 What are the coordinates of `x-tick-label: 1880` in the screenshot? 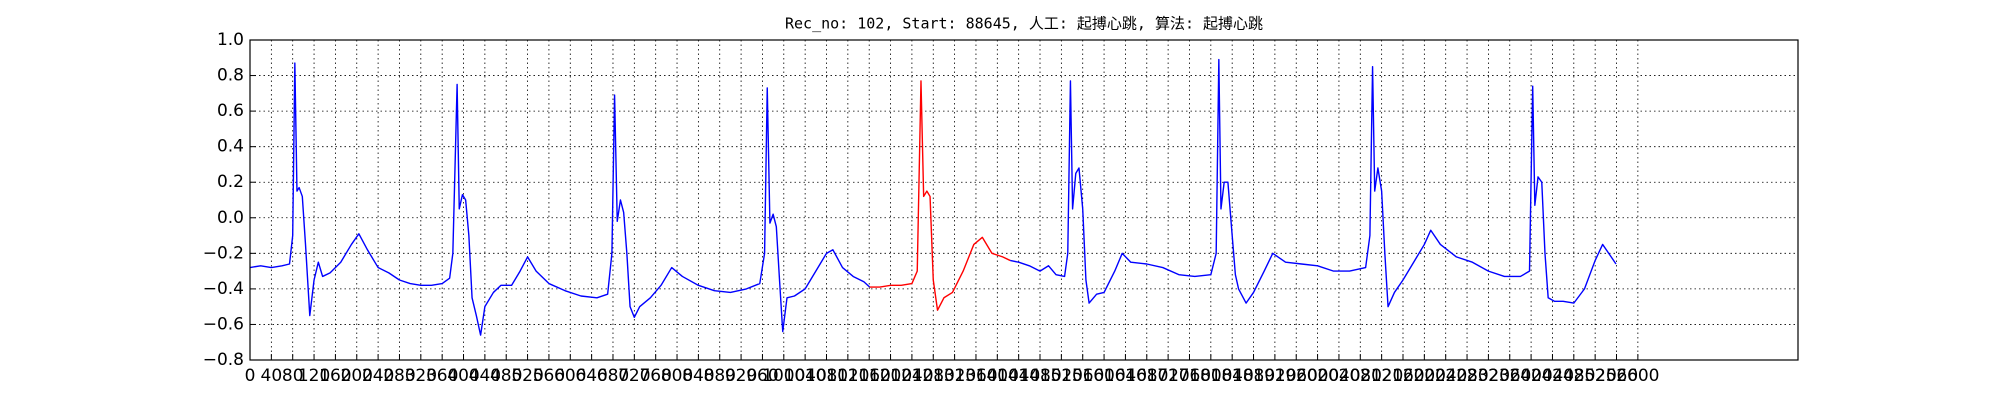 It's located at (1253, 376).